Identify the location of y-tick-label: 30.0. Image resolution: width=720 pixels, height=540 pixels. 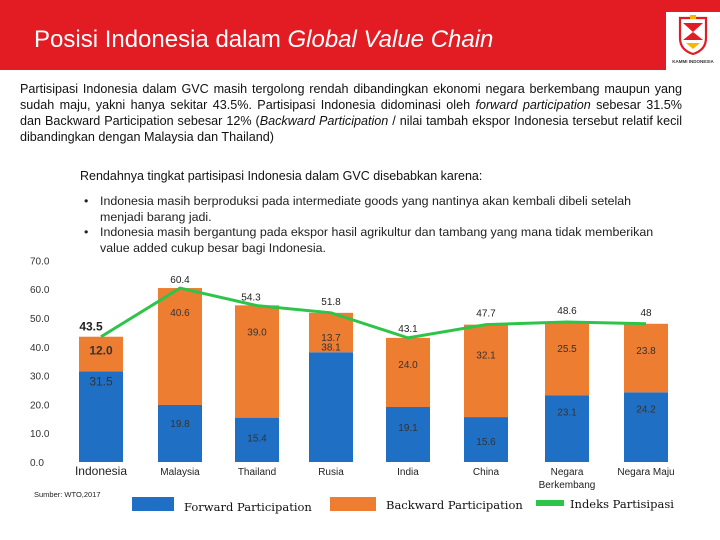
(40, 377).